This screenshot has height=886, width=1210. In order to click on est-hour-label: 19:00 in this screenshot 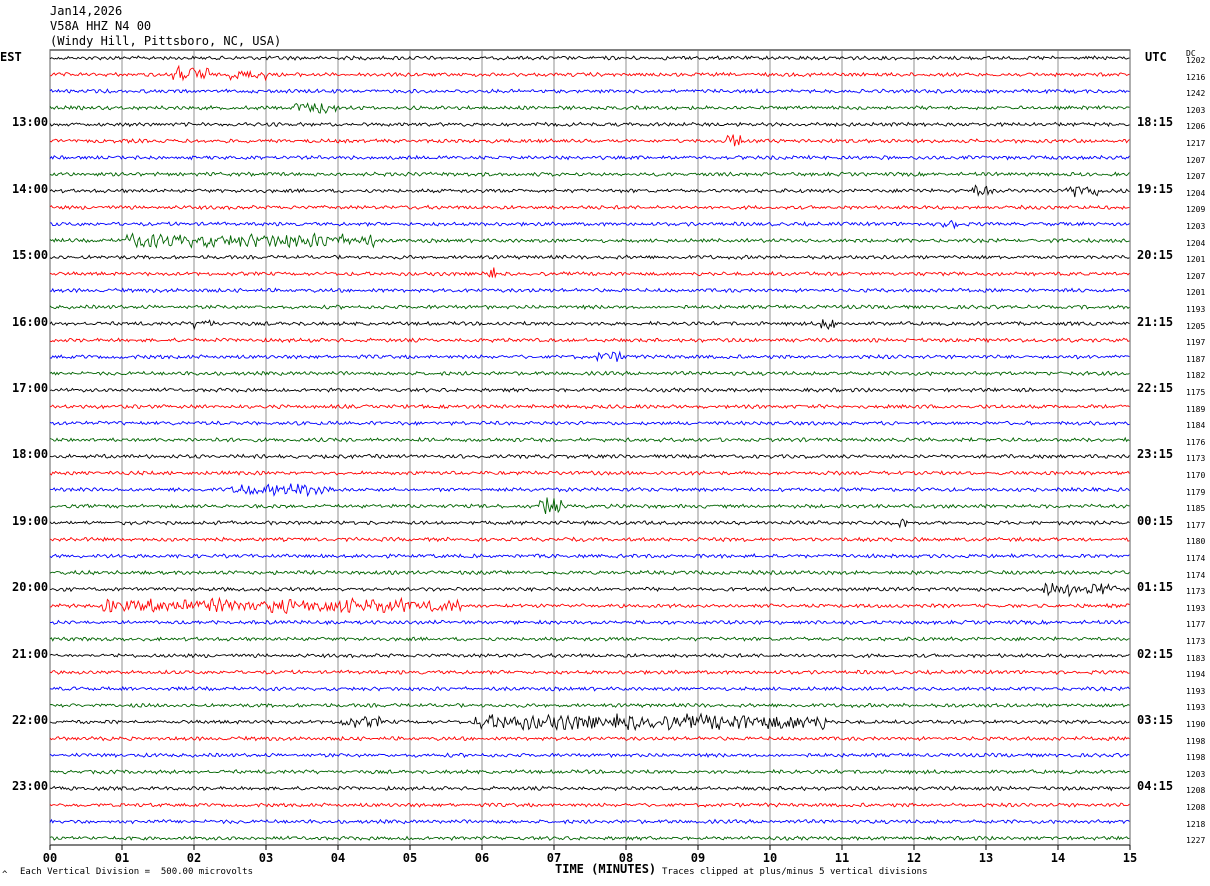, I will do `click(30, 520)`.